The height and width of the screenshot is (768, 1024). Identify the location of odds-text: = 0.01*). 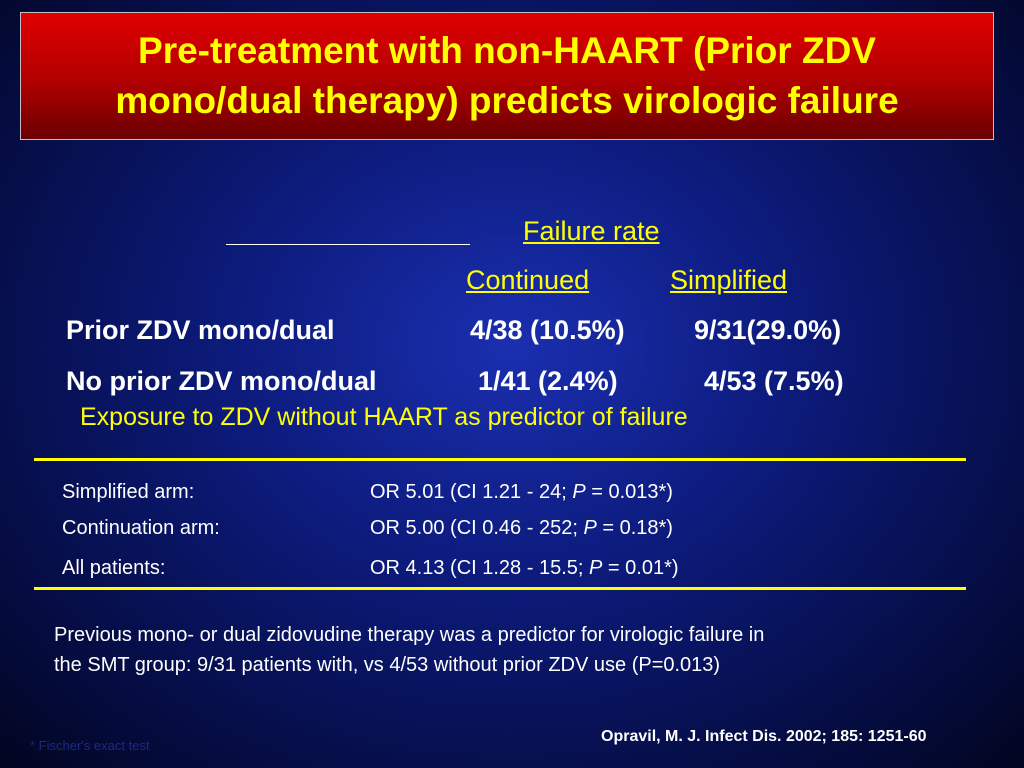
(643, 568).